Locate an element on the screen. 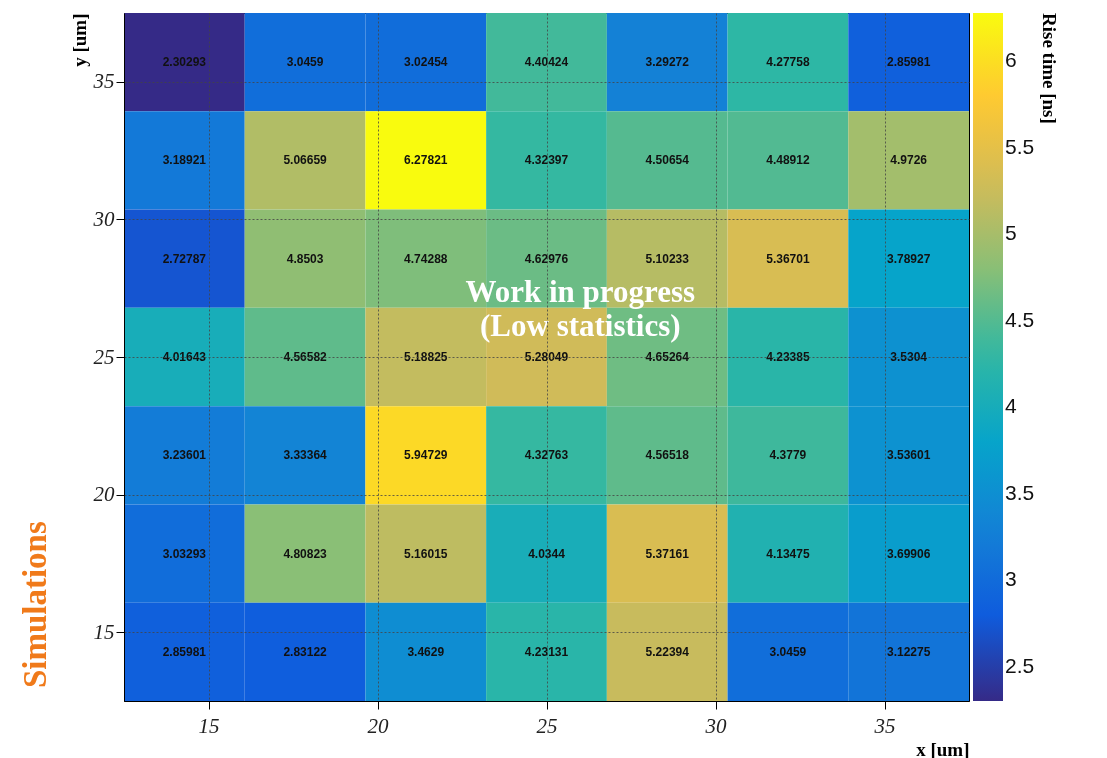 Image resolution: width=1107 pixels, height=758 pixels. data-label: 4.65264 is located at coordinates (667, 357).